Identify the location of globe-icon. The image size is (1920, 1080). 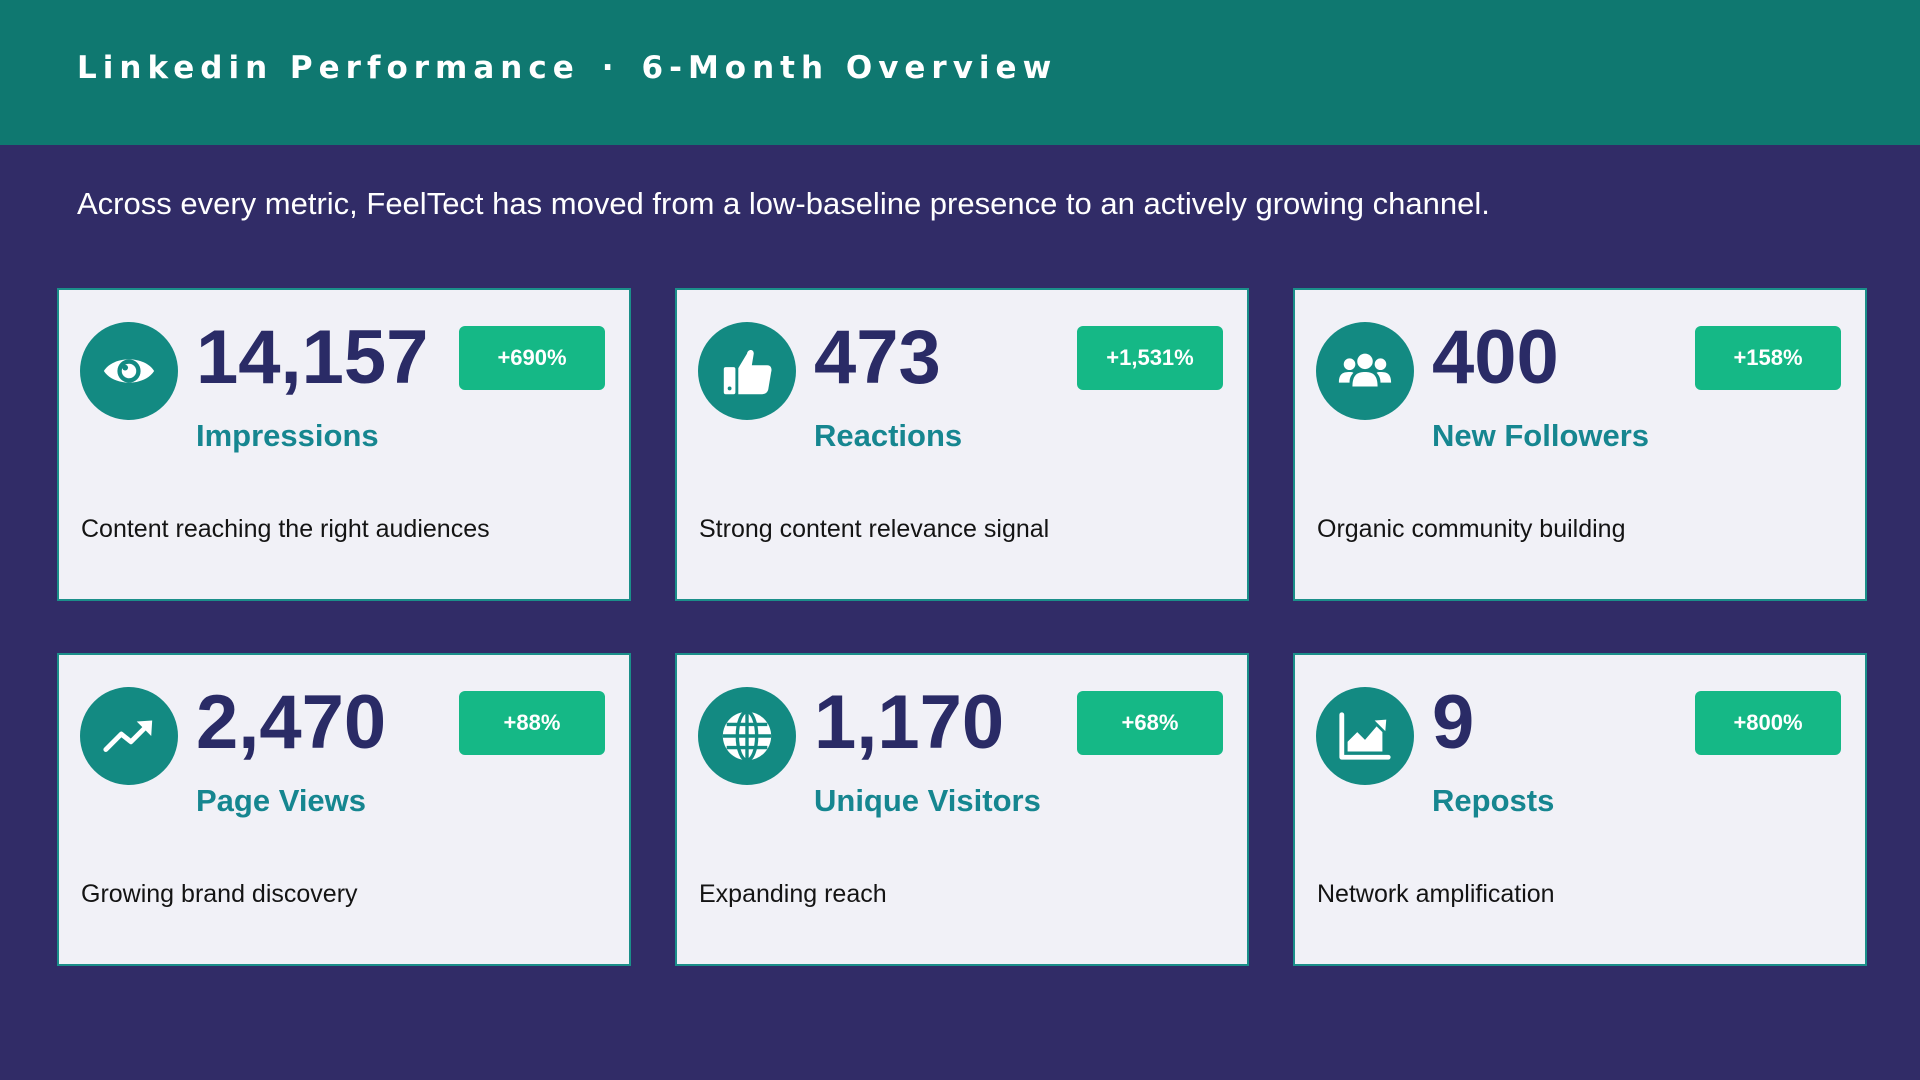
(747, 736).